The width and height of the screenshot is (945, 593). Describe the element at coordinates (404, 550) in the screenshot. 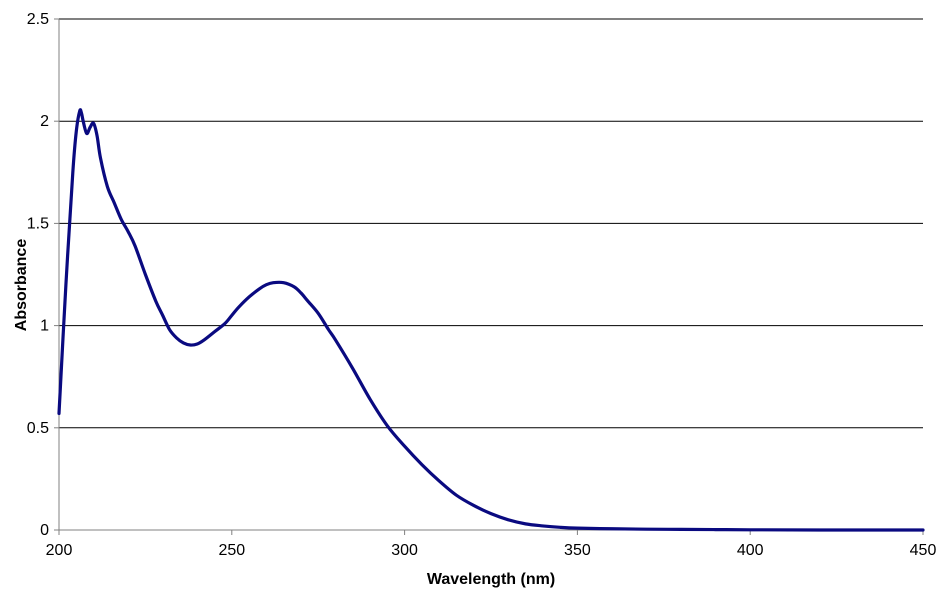

I see `x-tick-label: 300` at that location.